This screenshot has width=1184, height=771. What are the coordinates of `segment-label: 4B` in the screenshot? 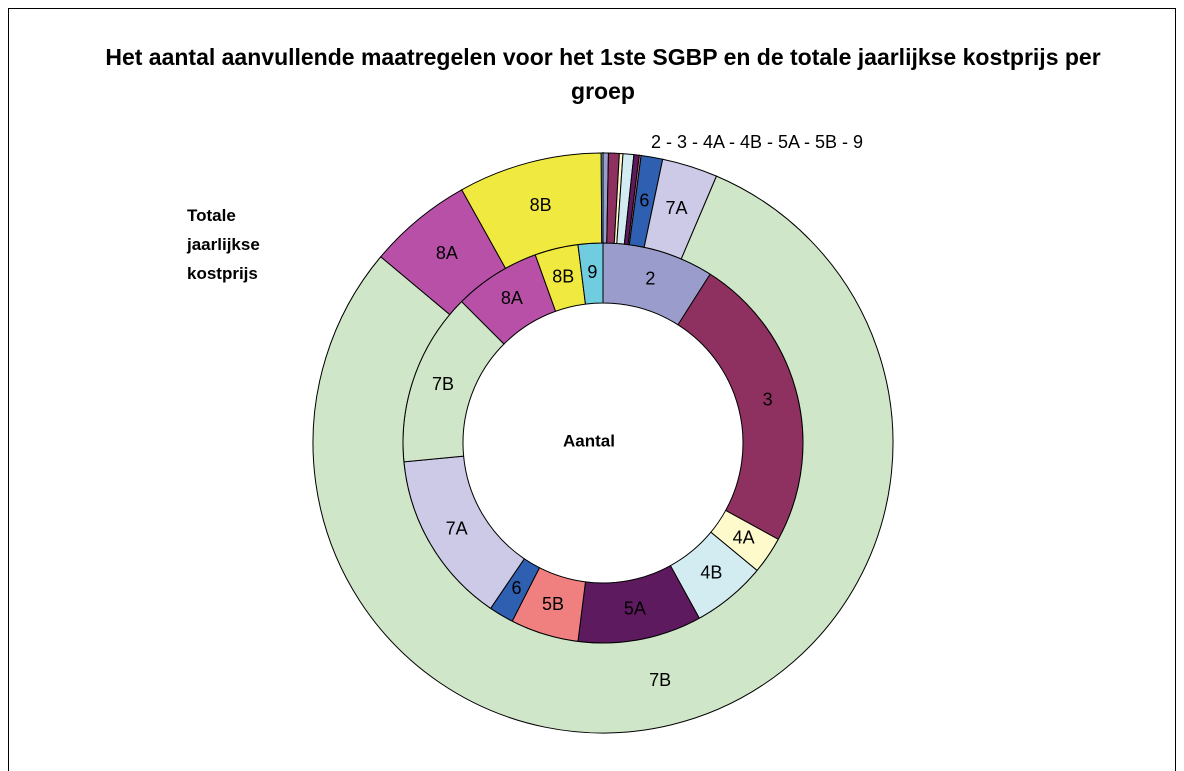 It's located at (711, 573).